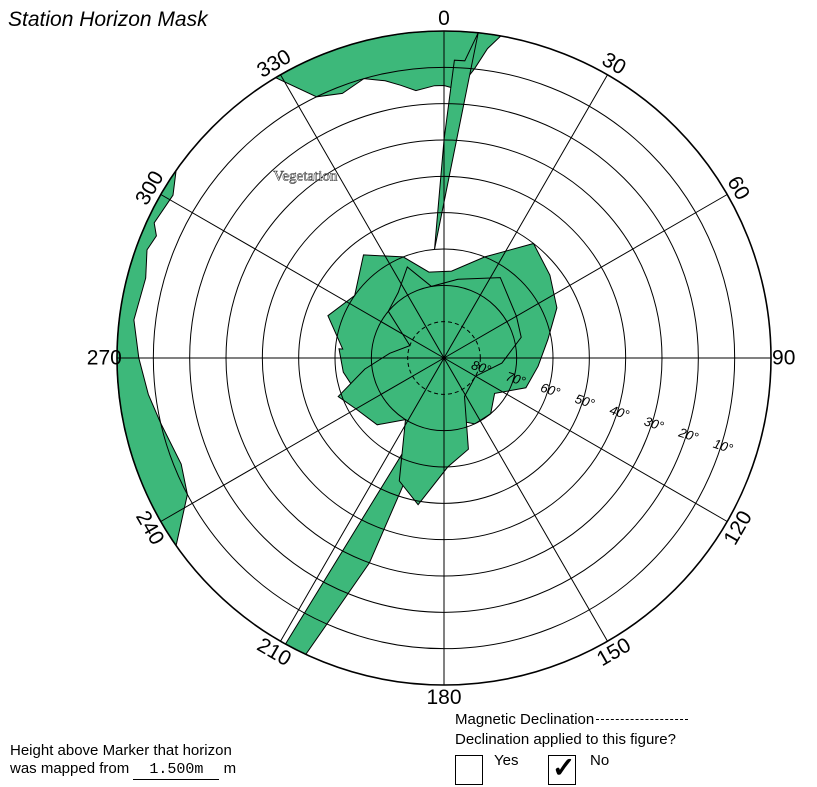 This screenshot has height=787, width=817. What do you see at coordinates (515, 379) in the screenshot?
I see `elevation-label-70: 70°` at bounding box center [515, 379].